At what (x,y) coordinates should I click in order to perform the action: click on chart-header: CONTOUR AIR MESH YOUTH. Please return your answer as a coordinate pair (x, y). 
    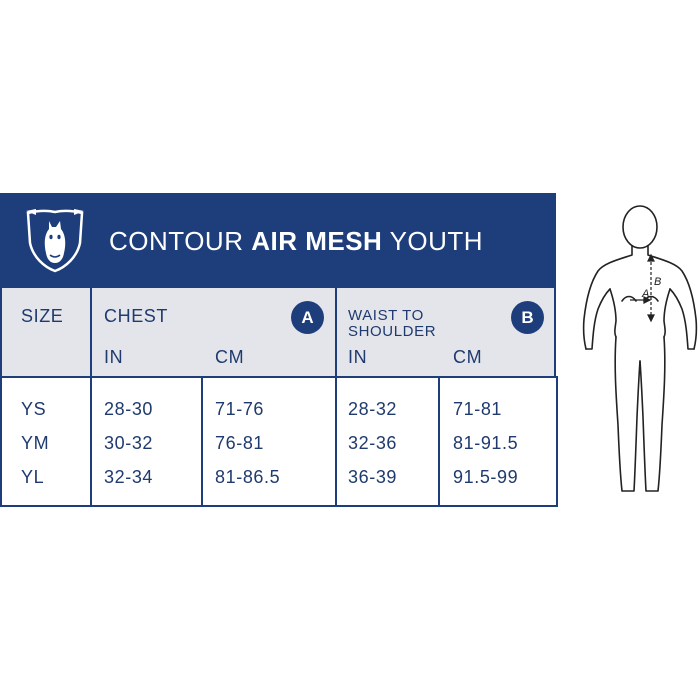
    Looking at the image, I should click on (278, 240).